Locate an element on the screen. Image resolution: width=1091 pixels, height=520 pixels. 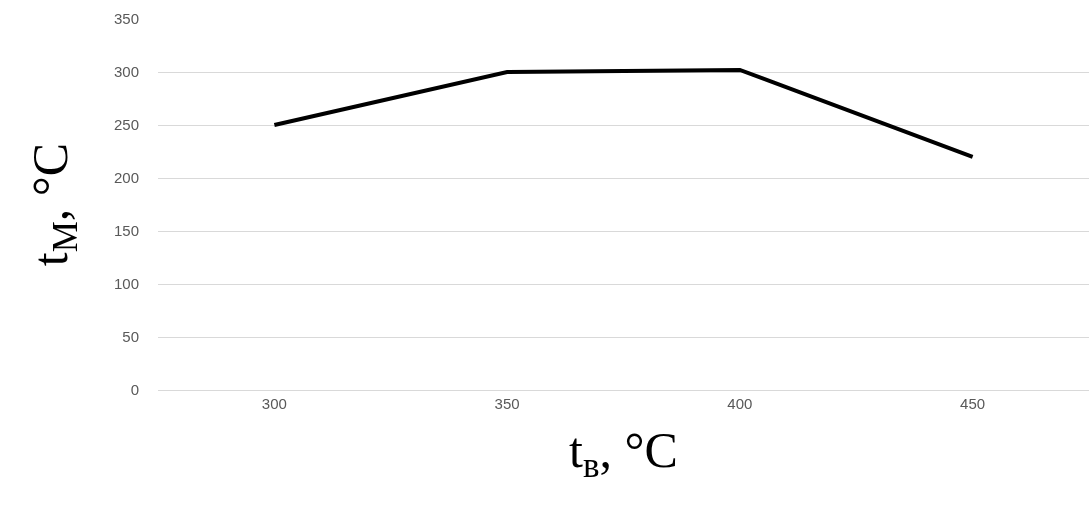
y-tick-label: 0 is located at coordinates (134, 390).